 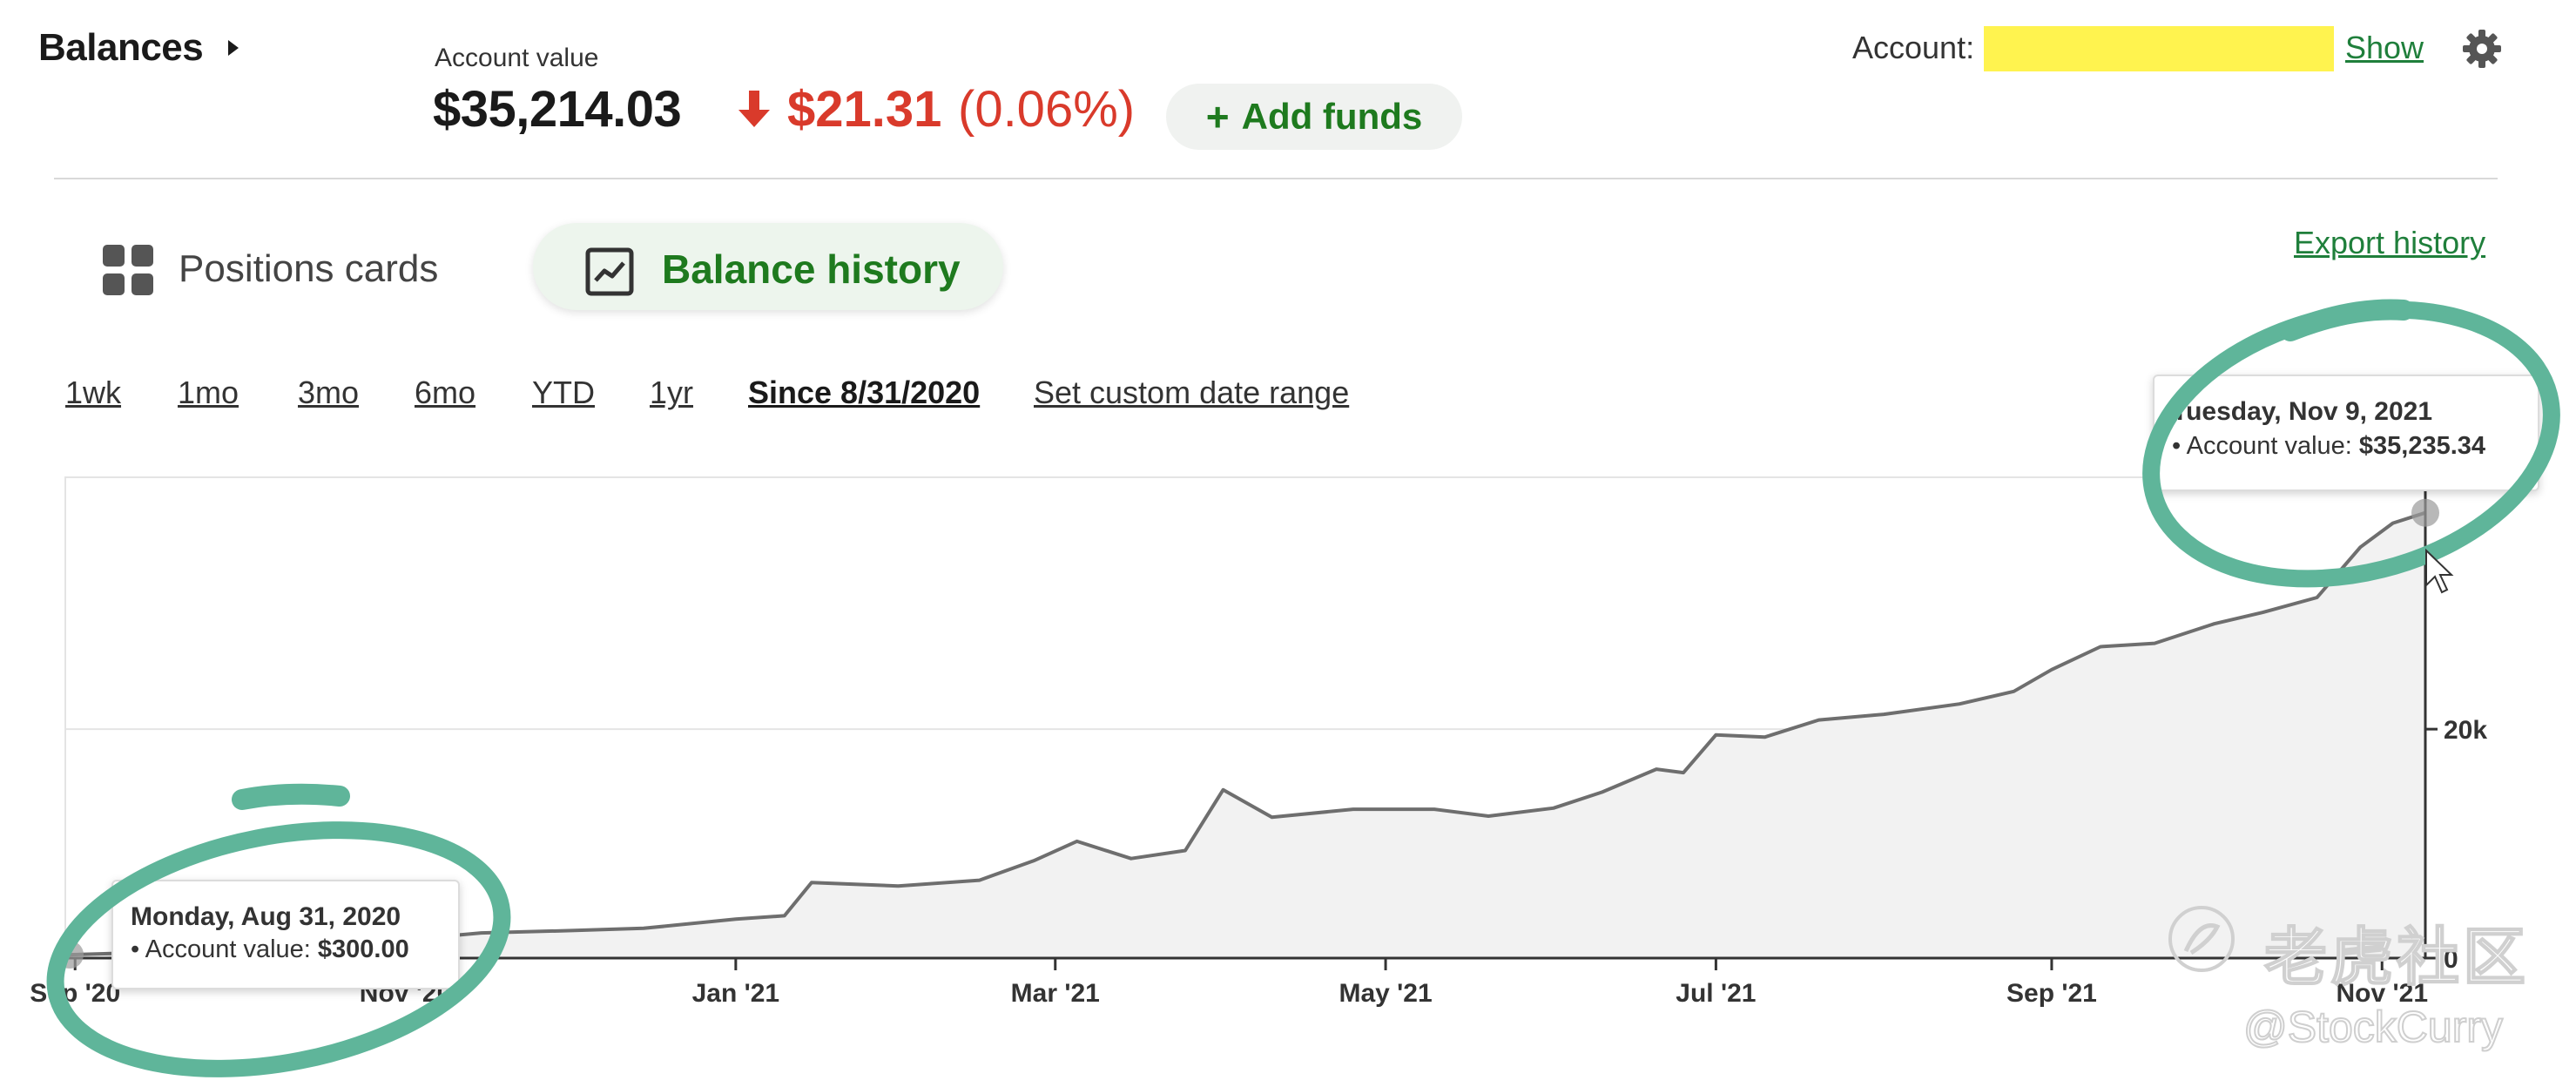 What do you see at coordinates (121, 47) in the screenshot?
I see `page-title: Balances` at bounding box center [121, 47].